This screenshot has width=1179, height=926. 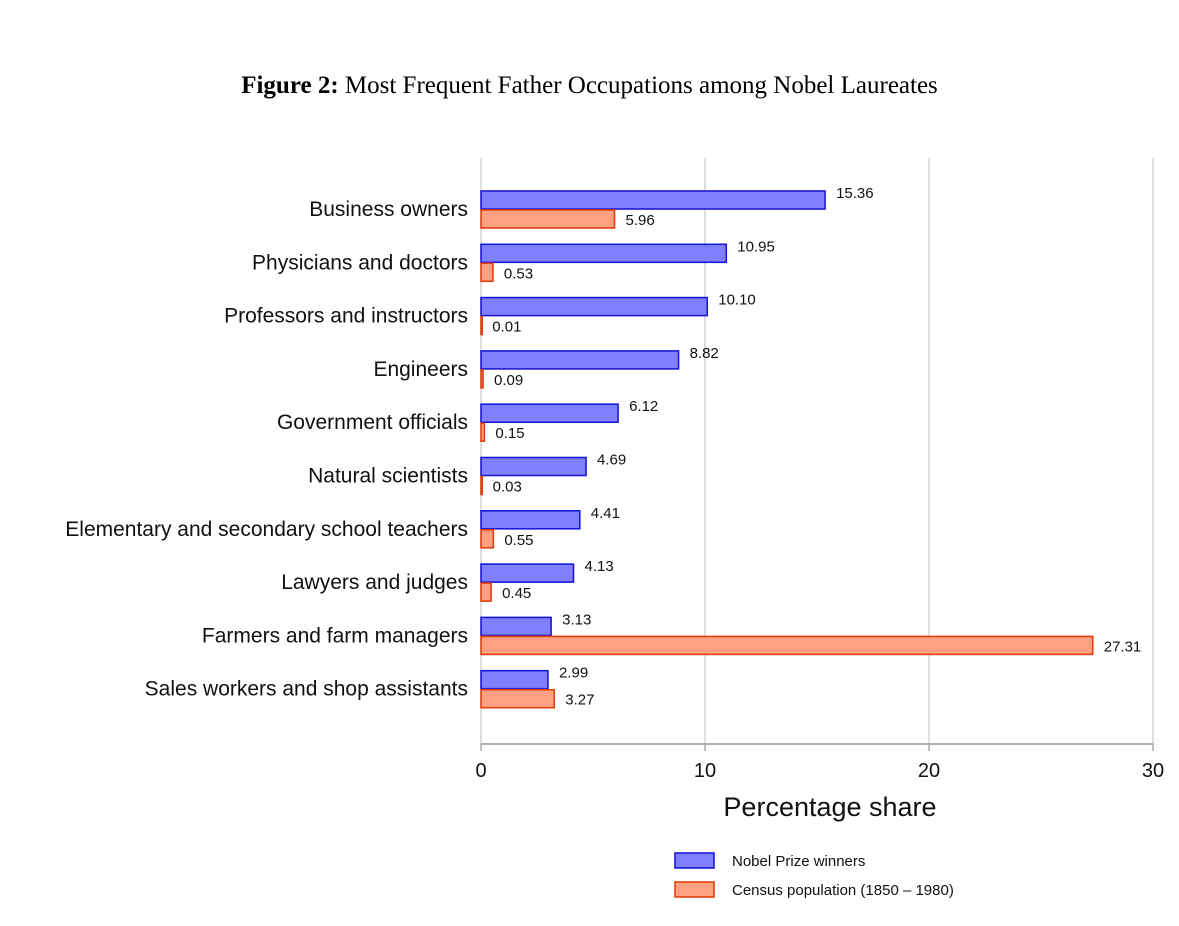 What do you see at coordinates (420, 369) in the screenshot?
I see `category-label: Engineers` at bounding box center [420, 369].